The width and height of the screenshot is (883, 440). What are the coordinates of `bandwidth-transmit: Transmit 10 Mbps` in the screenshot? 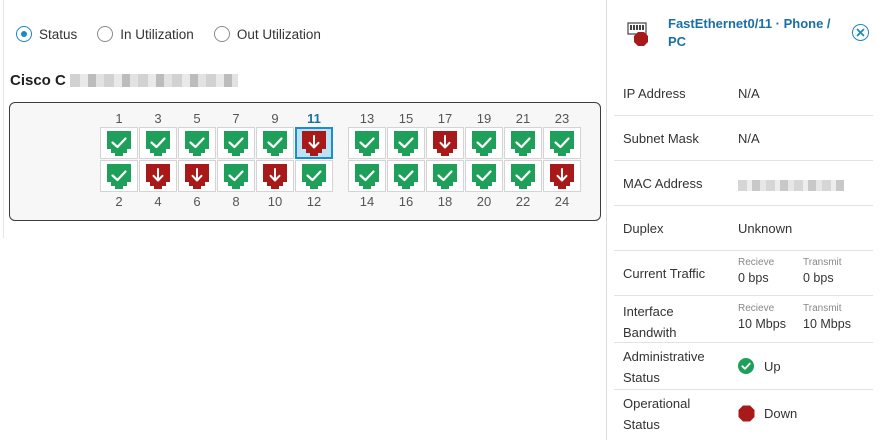 It's located at (827, 318).